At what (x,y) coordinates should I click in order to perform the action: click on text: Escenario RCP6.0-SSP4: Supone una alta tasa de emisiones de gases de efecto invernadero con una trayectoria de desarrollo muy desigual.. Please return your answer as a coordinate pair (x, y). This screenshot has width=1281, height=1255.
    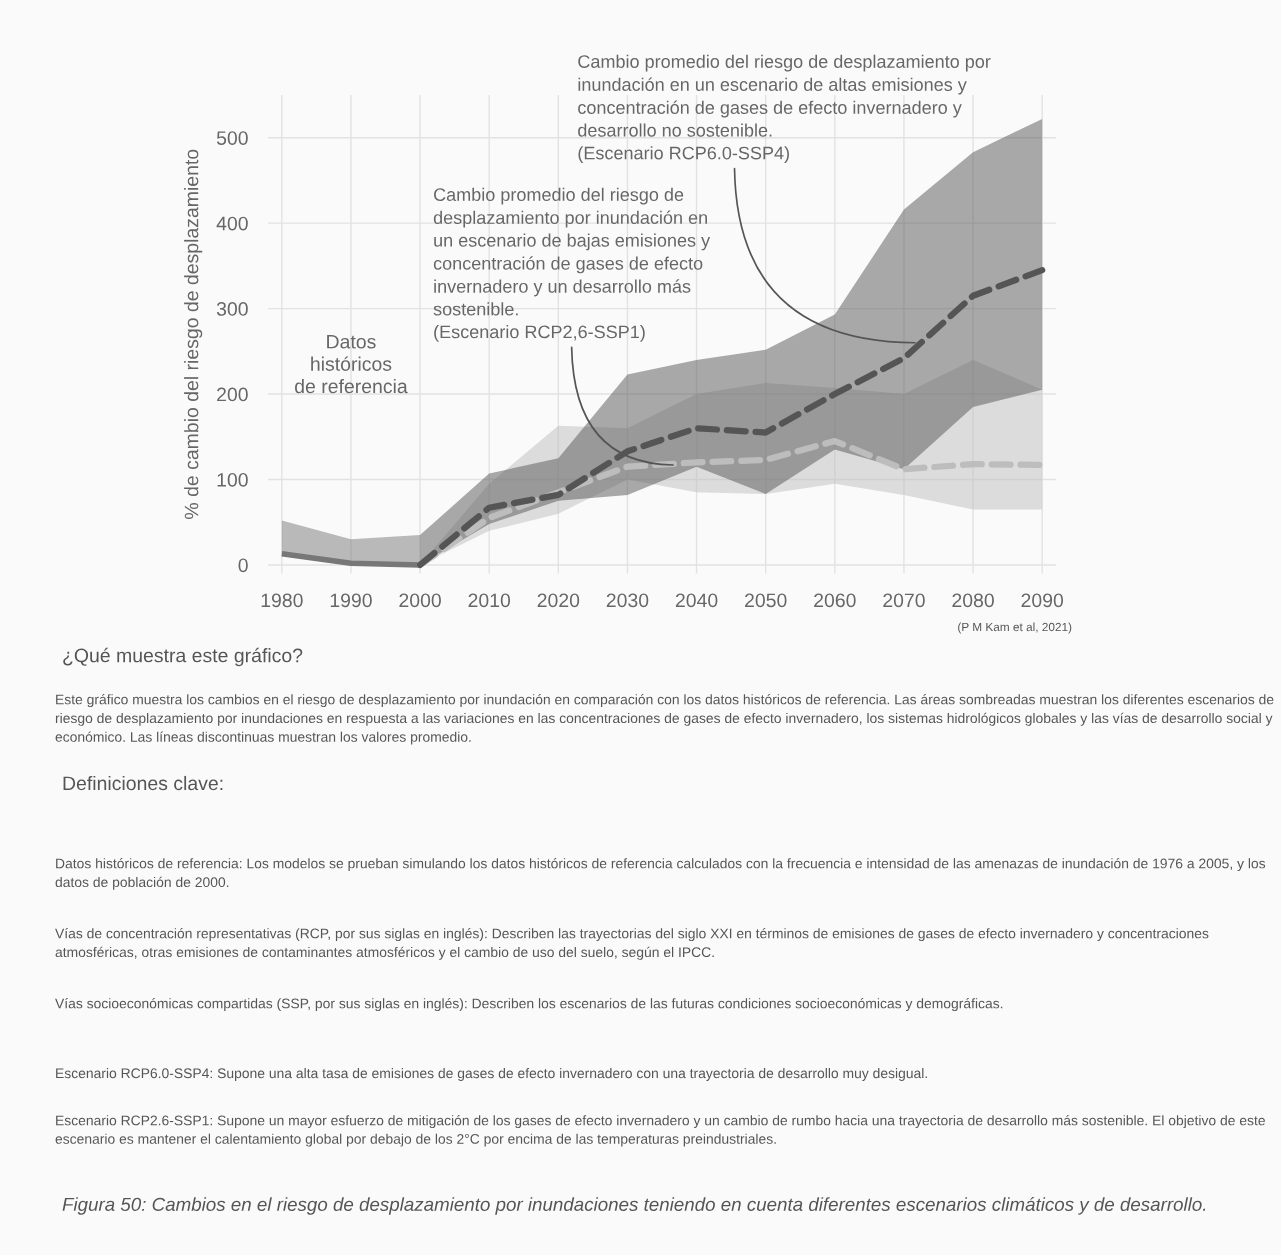
    Looking at the image, I should click on (491, 1074).